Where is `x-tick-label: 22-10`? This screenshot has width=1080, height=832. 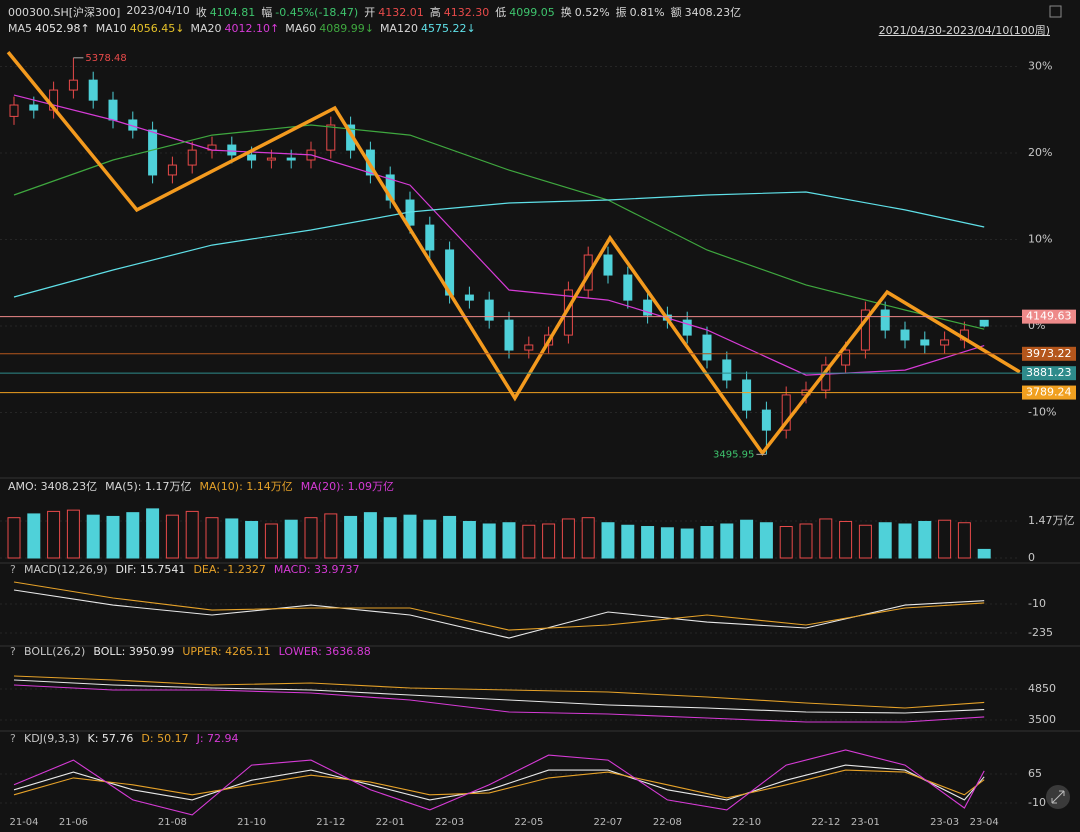 x-tick-label: 22-10 is located at coordinates (746, 822).